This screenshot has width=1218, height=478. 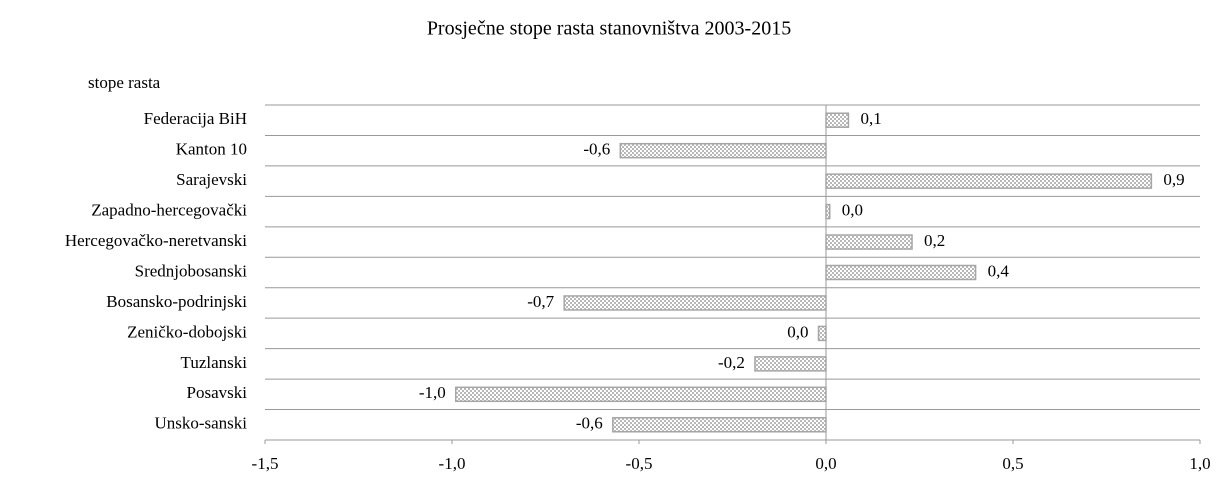 What do you see at coordinates (187, 331) in the screenshot?
I see `y-tick-label: Zeničko-dobojski` at bounding box center [187, 331].